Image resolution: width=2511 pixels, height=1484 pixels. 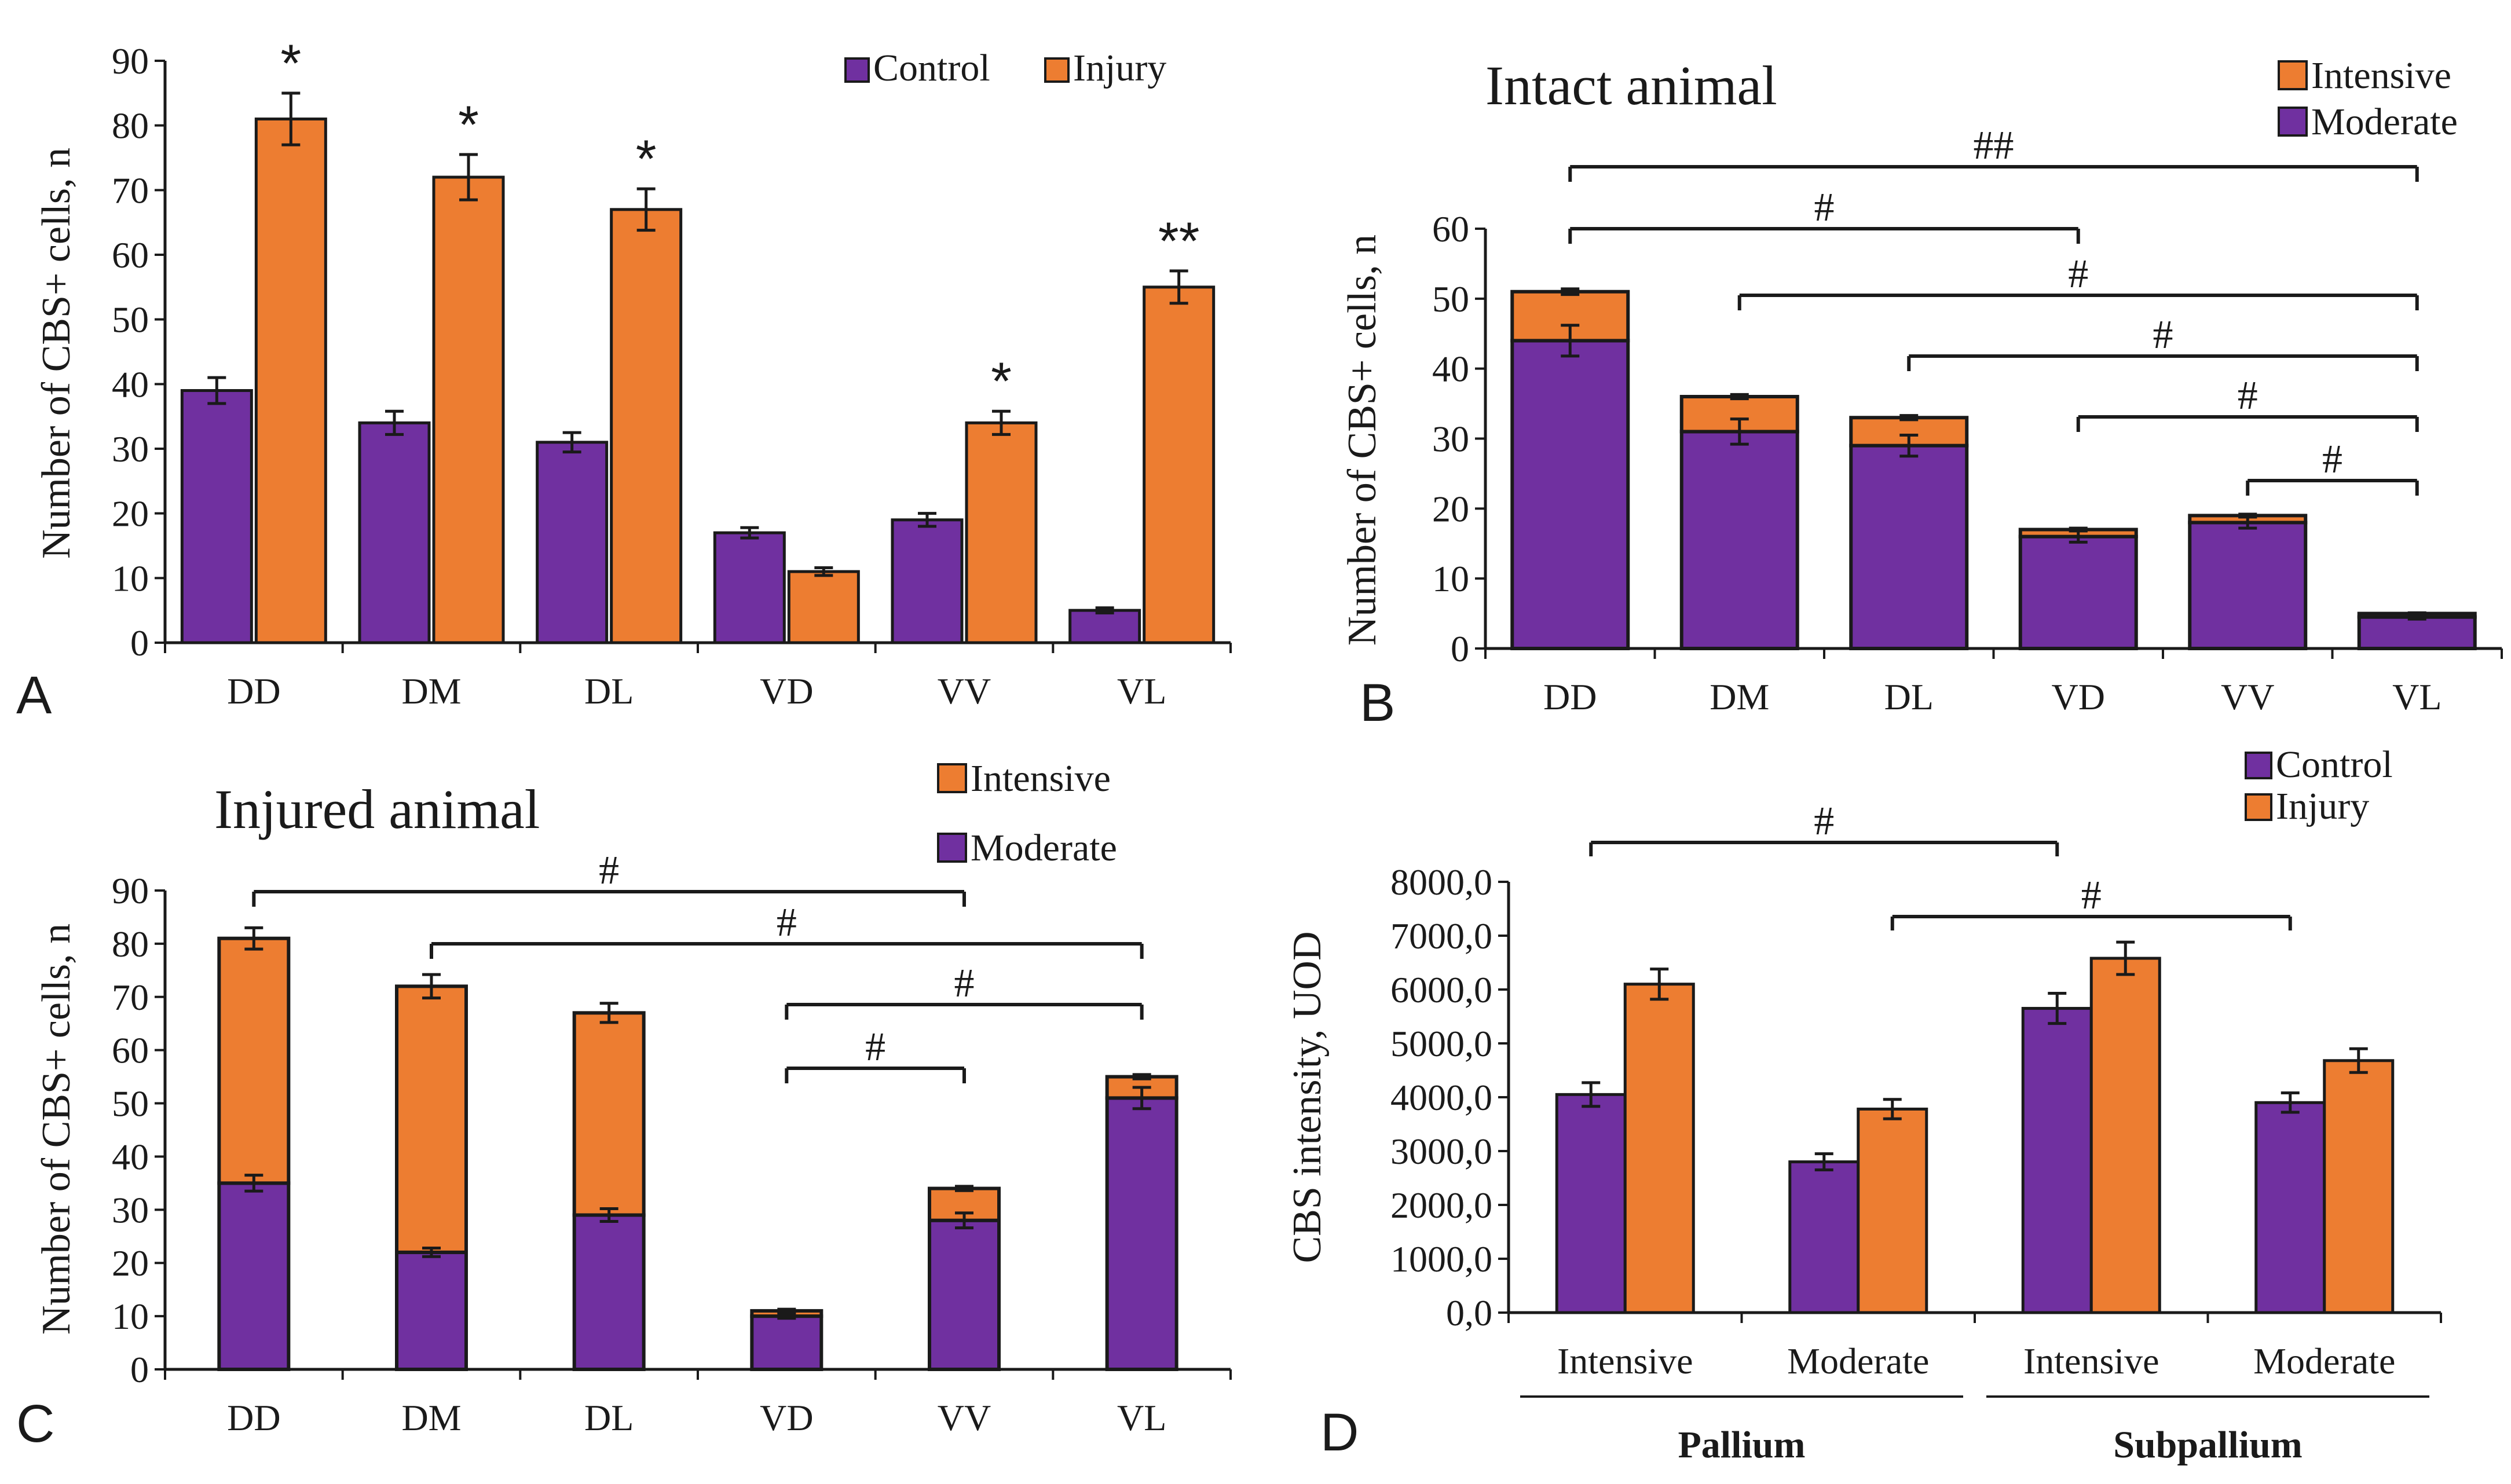 What do you see at coordinates (394, 532) in the screenshot?
I see `bar-control-dm` at bounding box center [394, 532].